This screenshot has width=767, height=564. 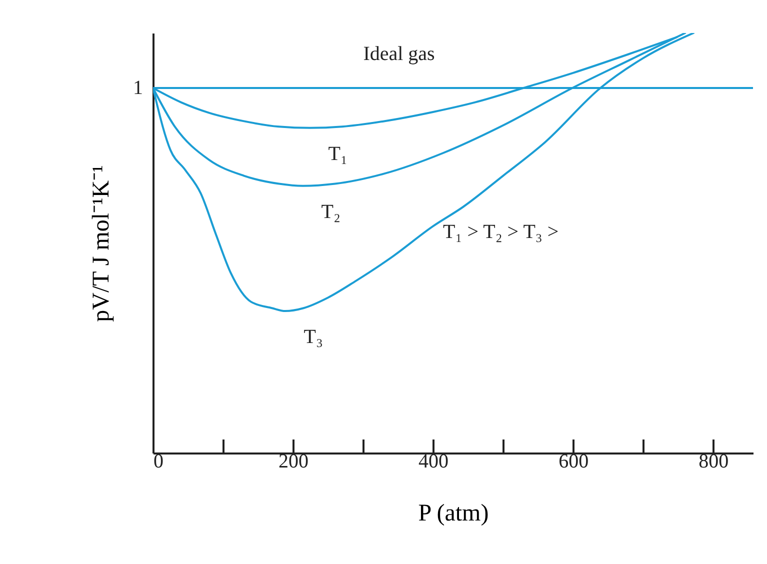 I want to click on x-axis-title: P (atm), so click(x=453, y=513).